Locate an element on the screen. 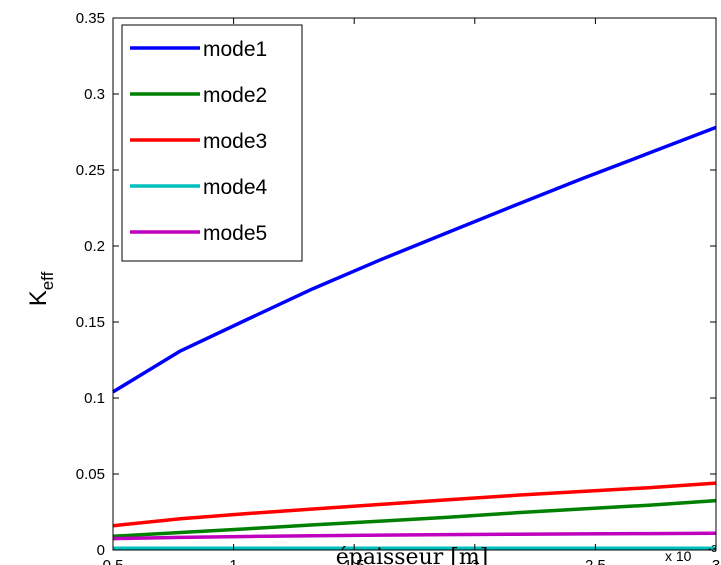 This screenshot has height=565, width=721. x-tick-label: 2.5 is located at coordinates (595, 561).